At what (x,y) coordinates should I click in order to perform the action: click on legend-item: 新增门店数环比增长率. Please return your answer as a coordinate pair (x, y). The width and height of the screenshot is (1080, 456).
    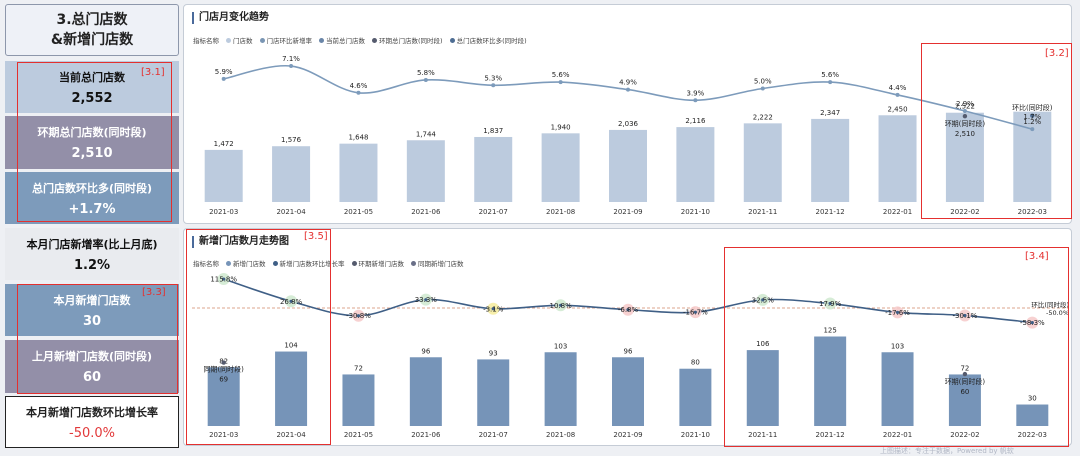
    Looking at the image, I should click on (308, 263).